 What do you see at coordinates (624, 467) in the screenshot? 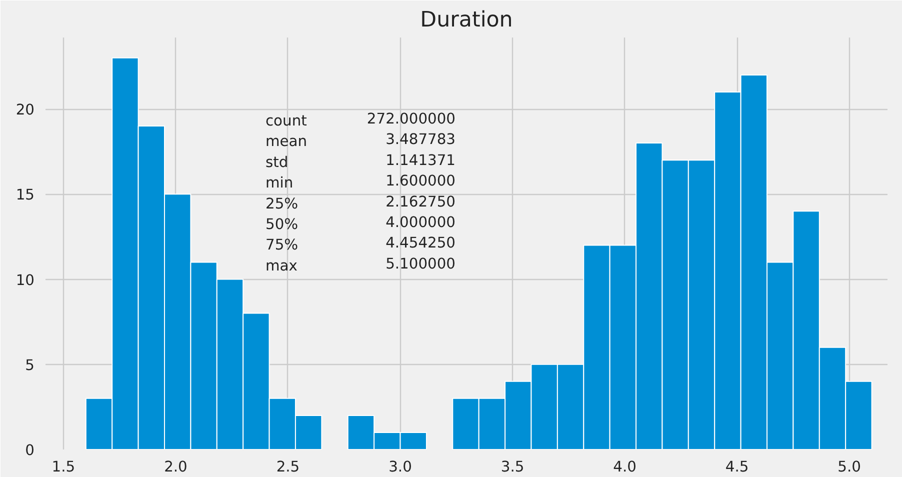
I see `x-tick-label: 4.0` at bounding box center [624, 467].